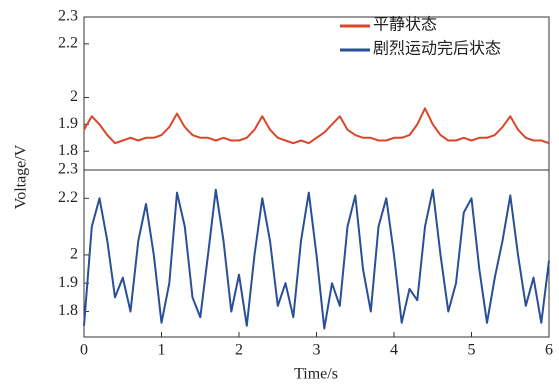 Image resolution: width=559 pixels, height=385 pixels. What do you see at coordinates (317, 350) in the screenshot?
I see `x-tick-label: 3` at bounding box center [317, 350].